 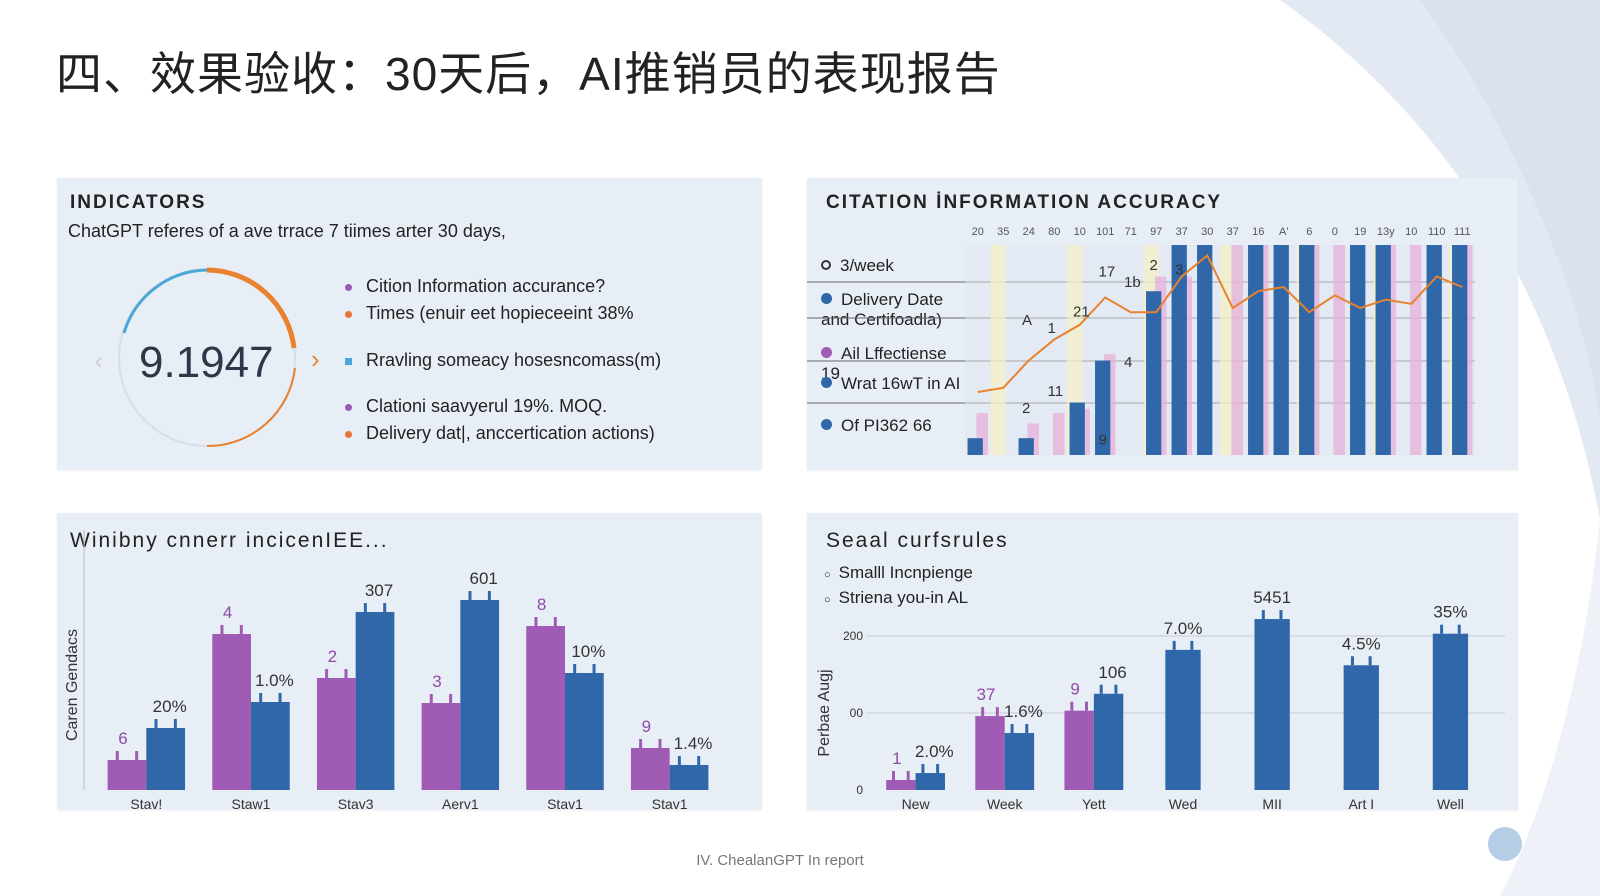 What do you see at coordinates (165, 301) in the screenshot?
I see `gauge-arc-blue` at bounding box center [165, 301].